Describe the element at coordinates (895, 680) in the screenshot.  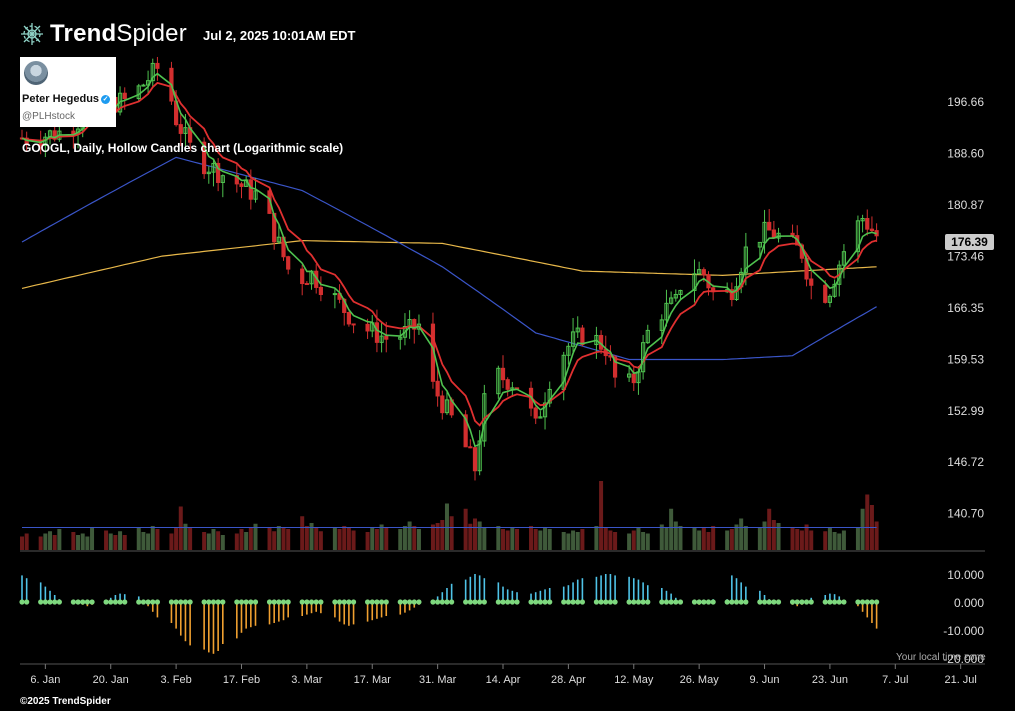
I see `time-tick-label: 7. Jul` at that location.